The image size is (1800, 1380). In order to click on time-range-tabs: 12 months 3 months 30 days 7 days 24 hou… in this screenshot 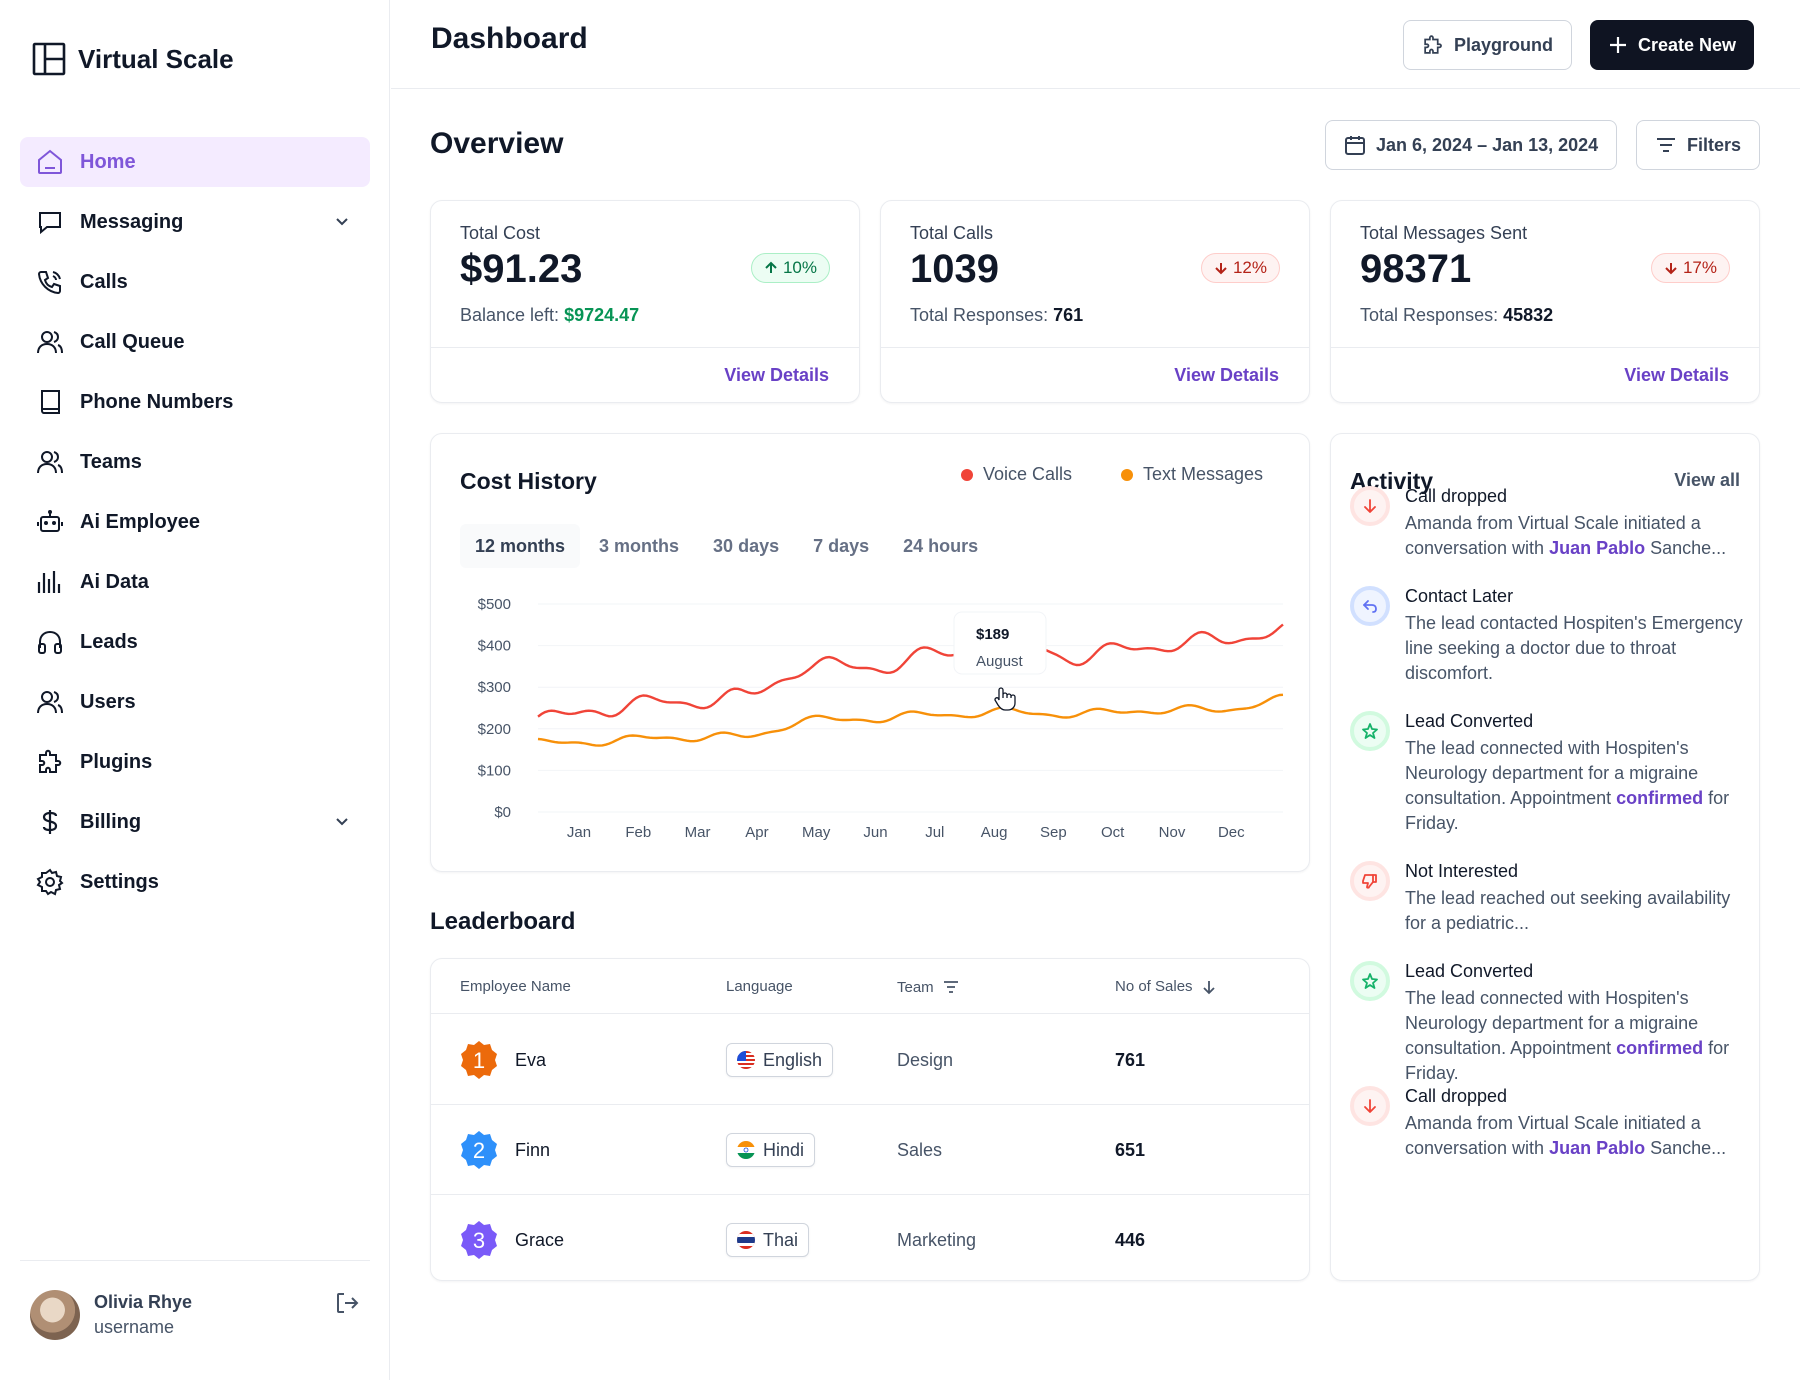, I will do `click(726, 546)`.